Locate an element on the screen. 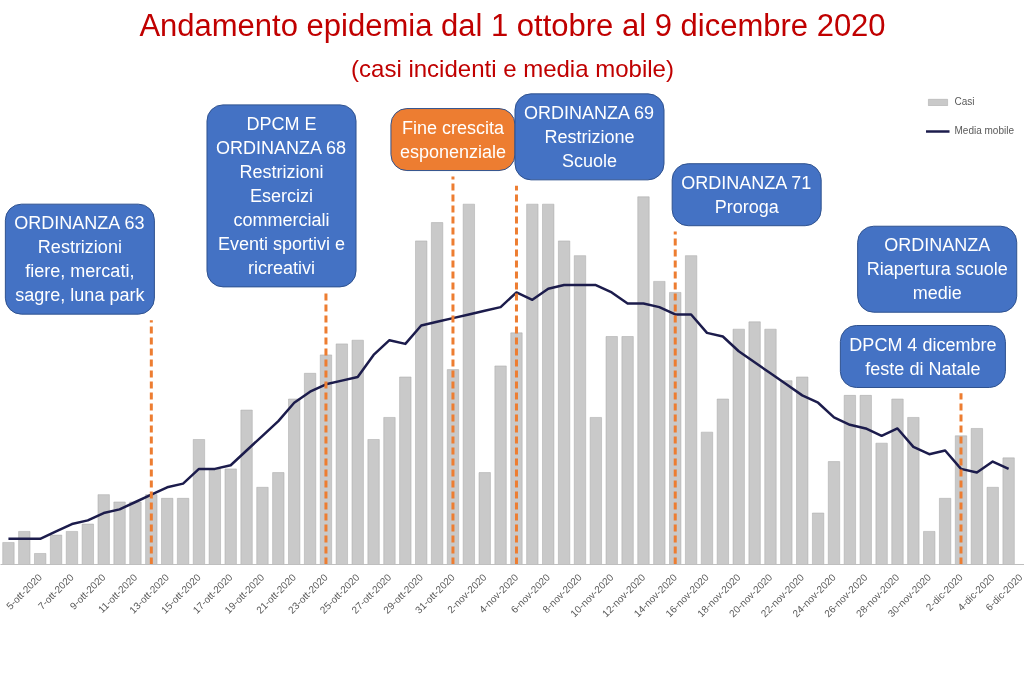 The width and height of the screenshot is (1024, 680). ref-line-label: ORDINANZA 63 Restrizioni fiere, mercati, sagre, luna park is located at coordinates (80, 259).